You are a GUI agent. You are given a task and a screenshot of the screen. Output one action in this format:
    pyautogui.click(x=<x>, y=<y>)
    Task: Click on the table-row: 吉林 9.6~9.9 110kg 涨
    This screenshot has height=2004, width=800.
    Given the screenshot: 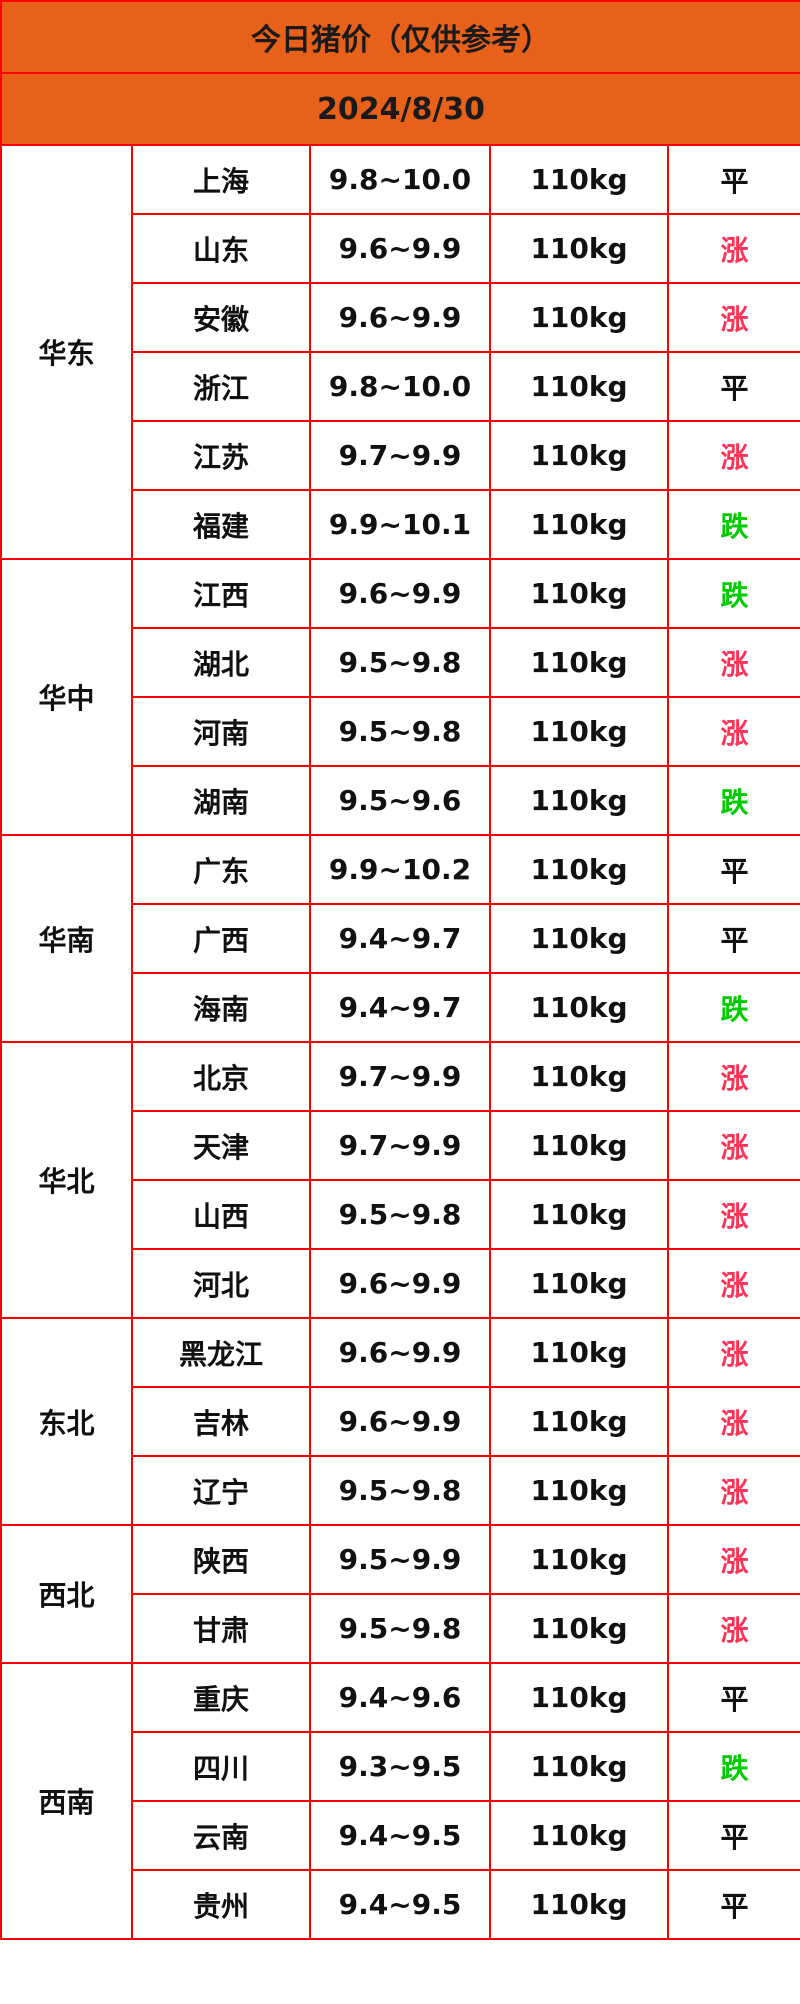 What is the action you would take?
    pyautogui.click(x=400, y=1421)
    